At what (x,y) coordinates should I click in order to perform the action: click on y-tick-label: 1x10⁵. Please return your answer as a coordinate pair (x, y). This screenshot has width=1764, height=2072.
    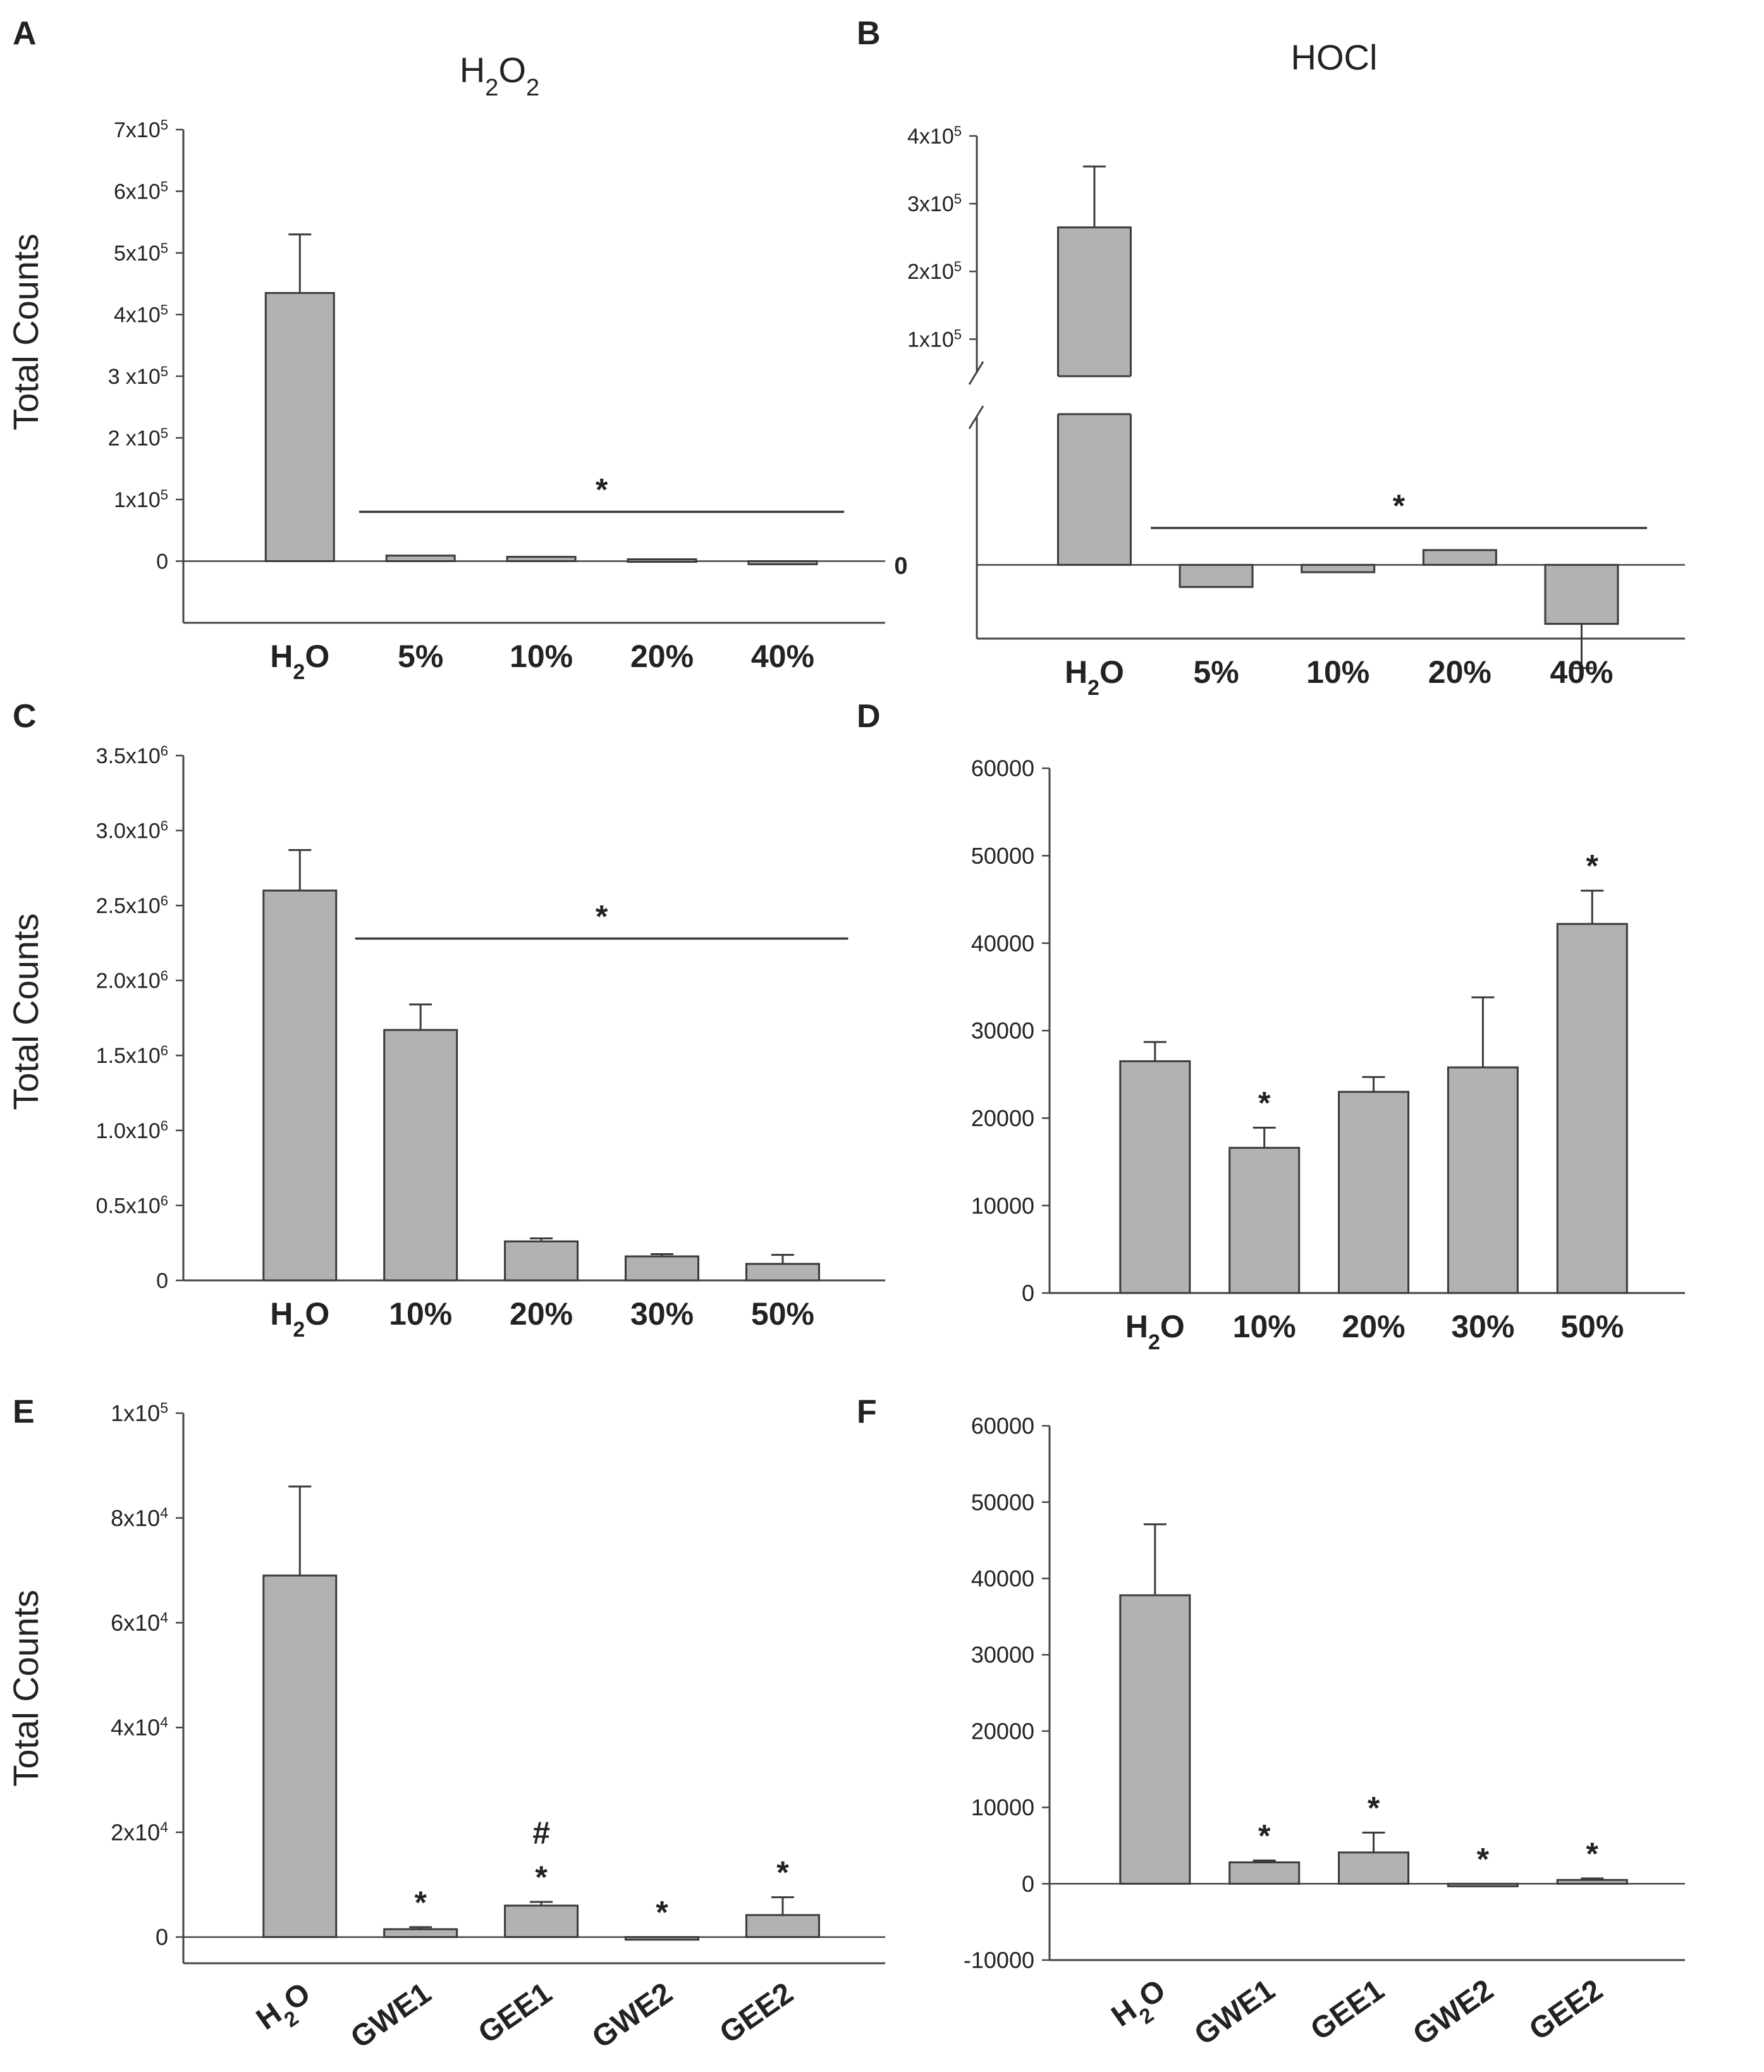
    Looking at the image, I should click on (141, 499).